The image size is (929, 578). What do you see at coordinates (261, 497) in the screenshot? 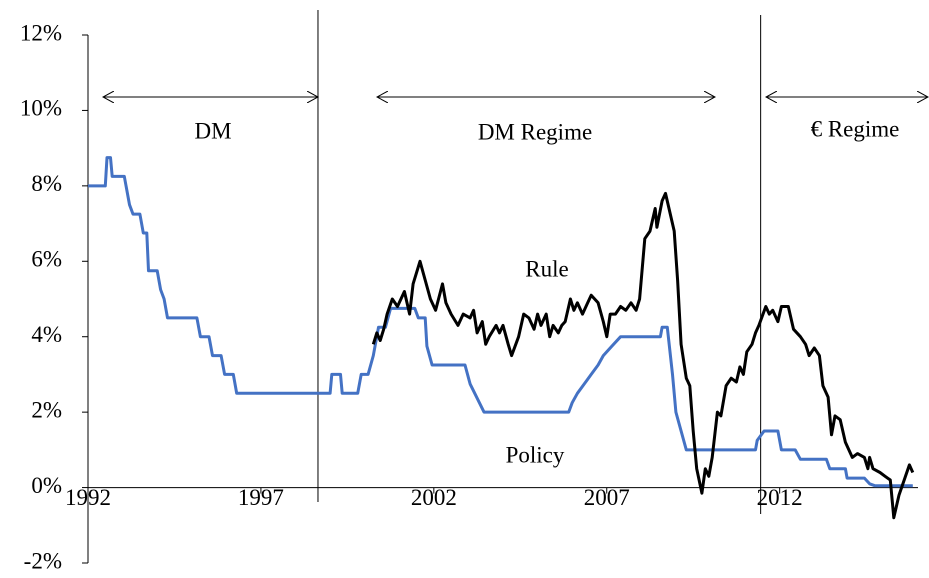
I see `x-tick-label: 1997` at bounding box center [261, 497].